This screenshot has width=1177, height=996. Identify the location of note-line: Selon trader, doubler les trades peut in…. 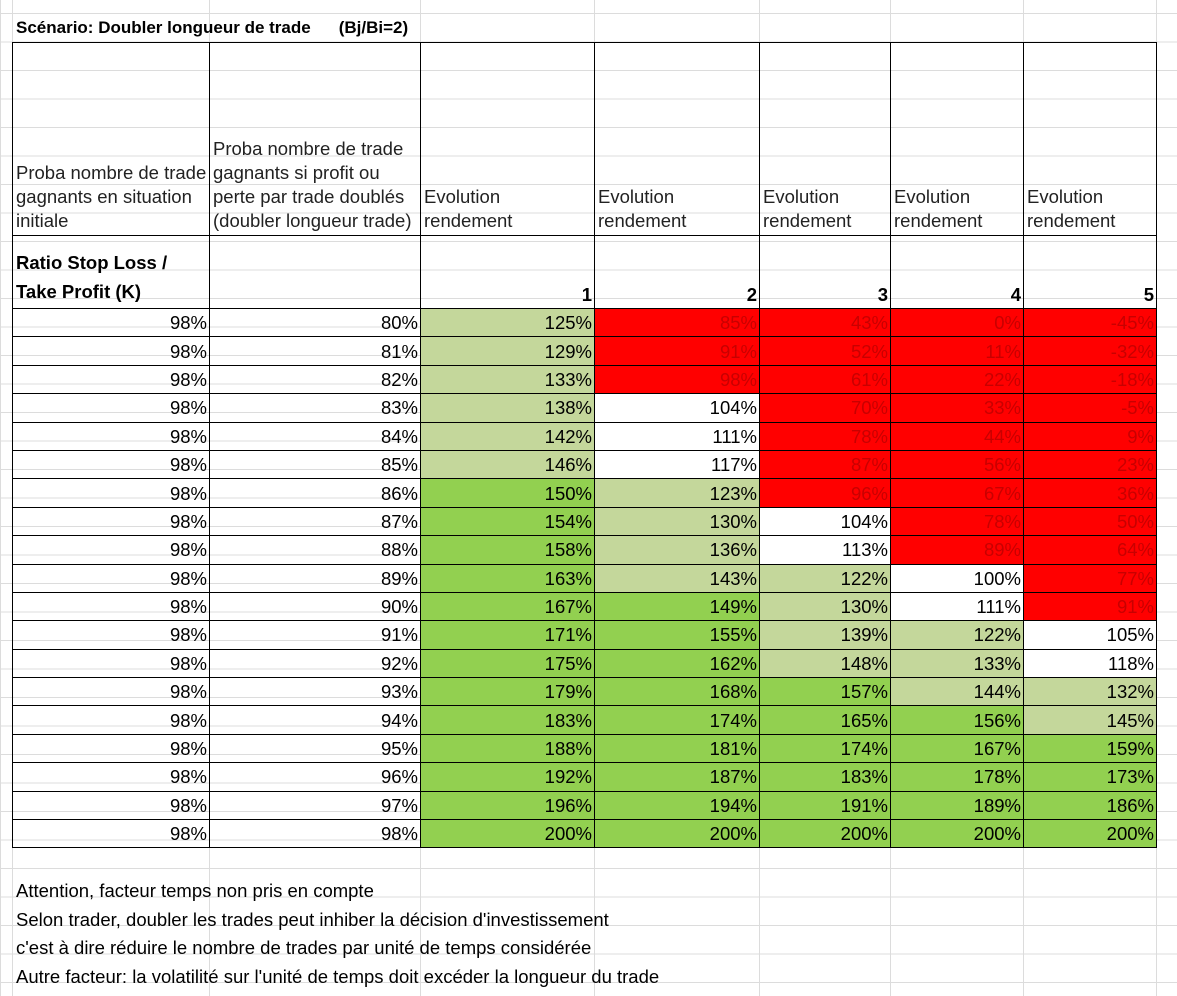
(312, 919).